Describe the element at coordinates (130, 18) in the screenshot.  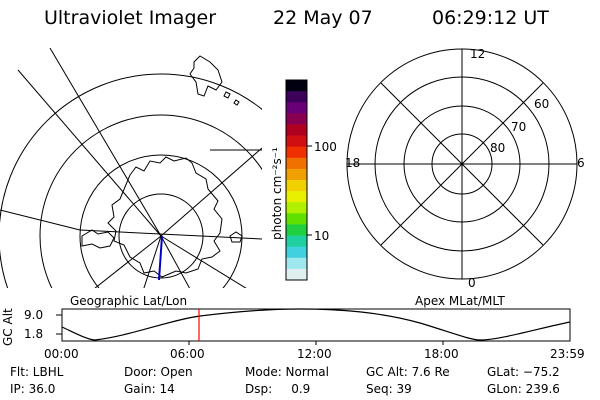
I see `app-title: Ultraviolet Imager` at that location.